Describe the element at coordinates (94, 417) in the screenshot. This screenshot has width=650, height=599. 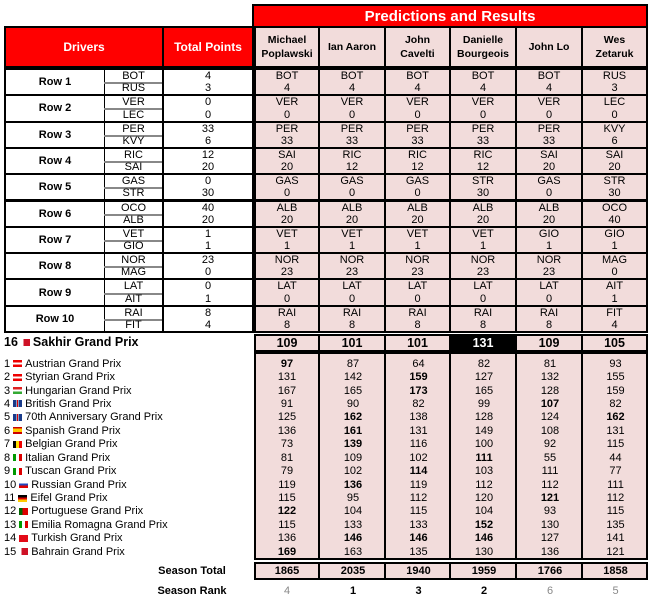
I see `race-name: 70th Anniversary Grand Prix` at that location.